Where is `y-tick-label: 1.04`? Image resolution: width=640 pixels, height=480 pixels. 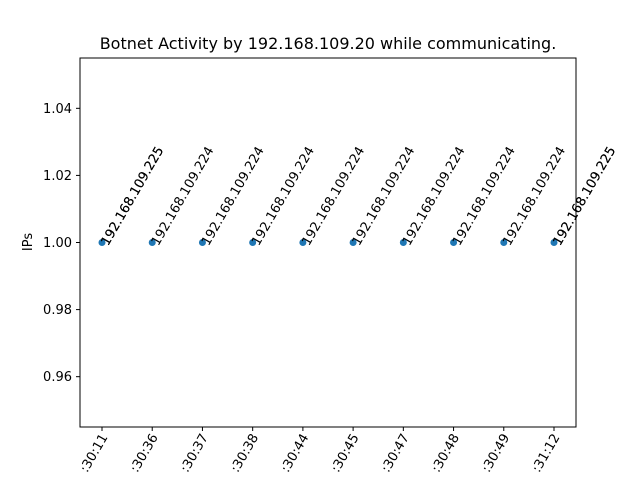
y-tick-label: 1.04 is located at coordinates (57, 109).